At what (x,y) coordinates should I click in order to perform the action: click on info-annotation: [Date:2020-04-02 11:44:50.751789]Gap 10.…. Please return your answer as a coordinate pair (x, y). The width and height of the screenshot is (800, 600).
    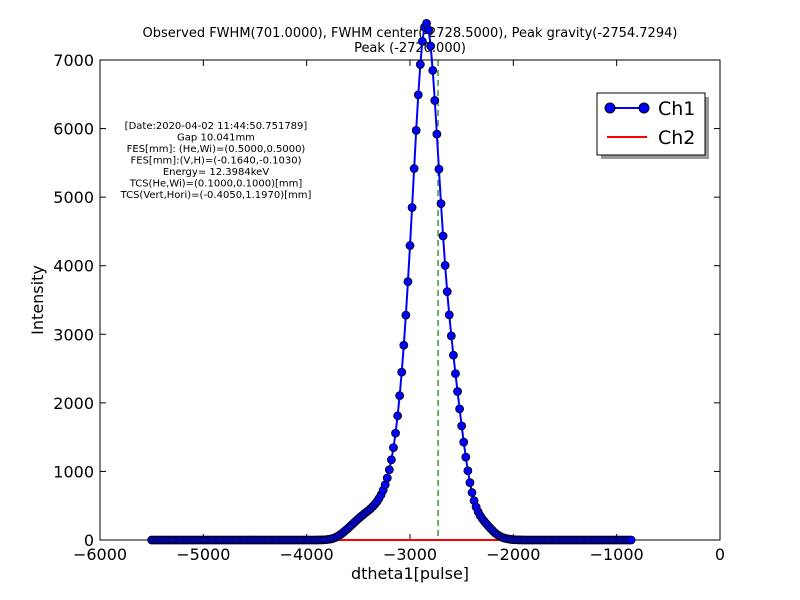
    Looking at the image, I should click on (216, 161).